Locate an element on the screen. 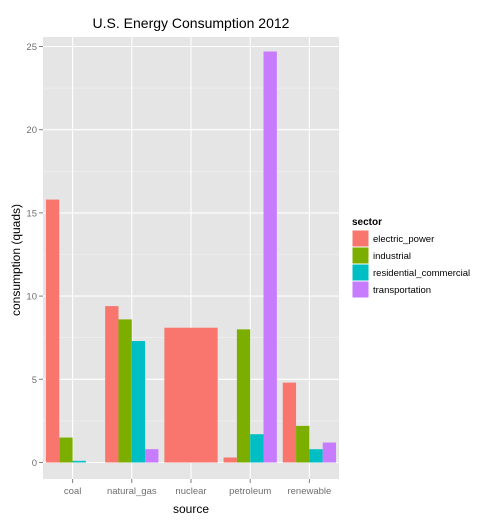  bar-renewable-electric_power is located at coordinates (289, 422).